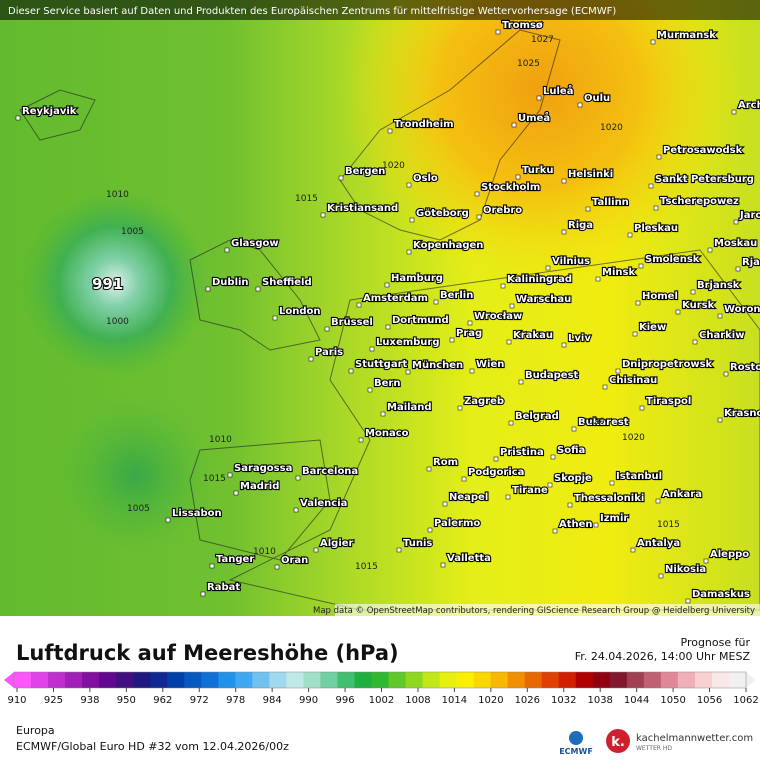 This screenshot has width=760, height=764. Describe the element at coordinates (703, 150) in the screenshot. I see `city-label: Petrosawodsk` at that location.